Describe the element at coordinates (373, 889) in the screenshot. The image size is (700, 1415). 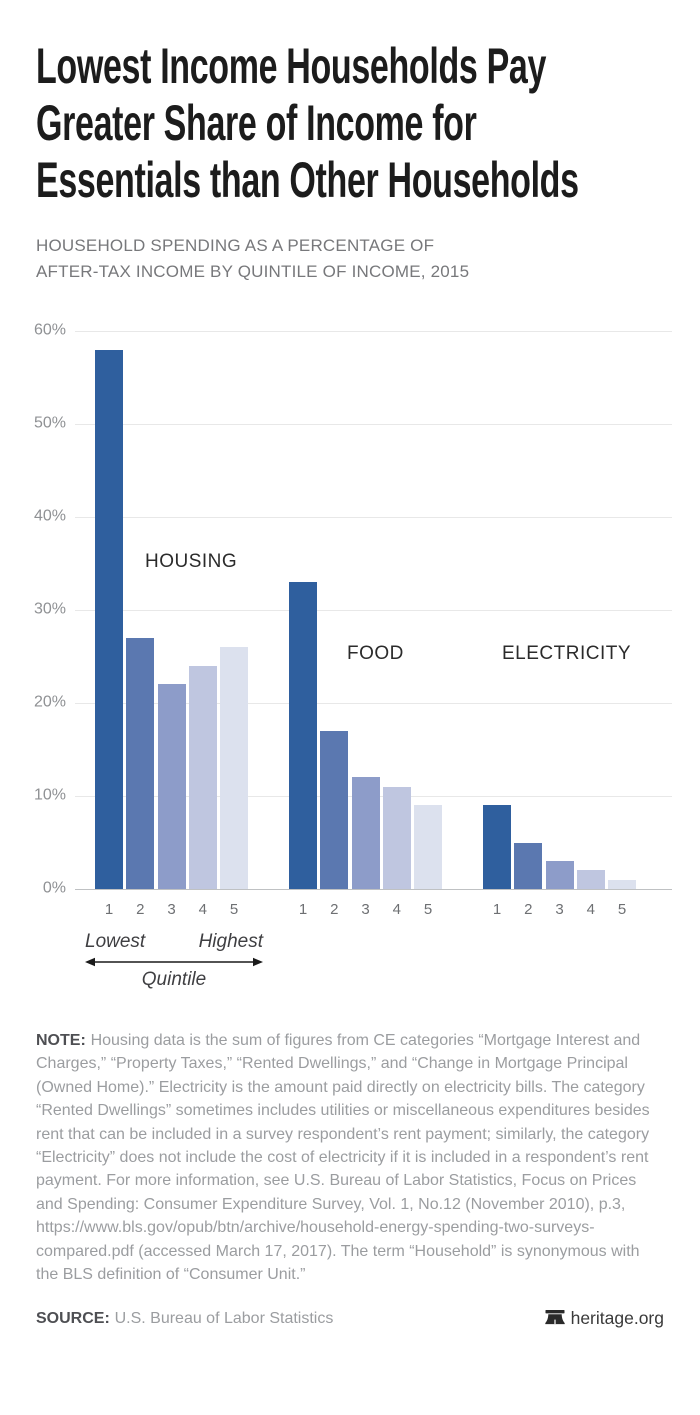
I see `x-axis-line` at that location.